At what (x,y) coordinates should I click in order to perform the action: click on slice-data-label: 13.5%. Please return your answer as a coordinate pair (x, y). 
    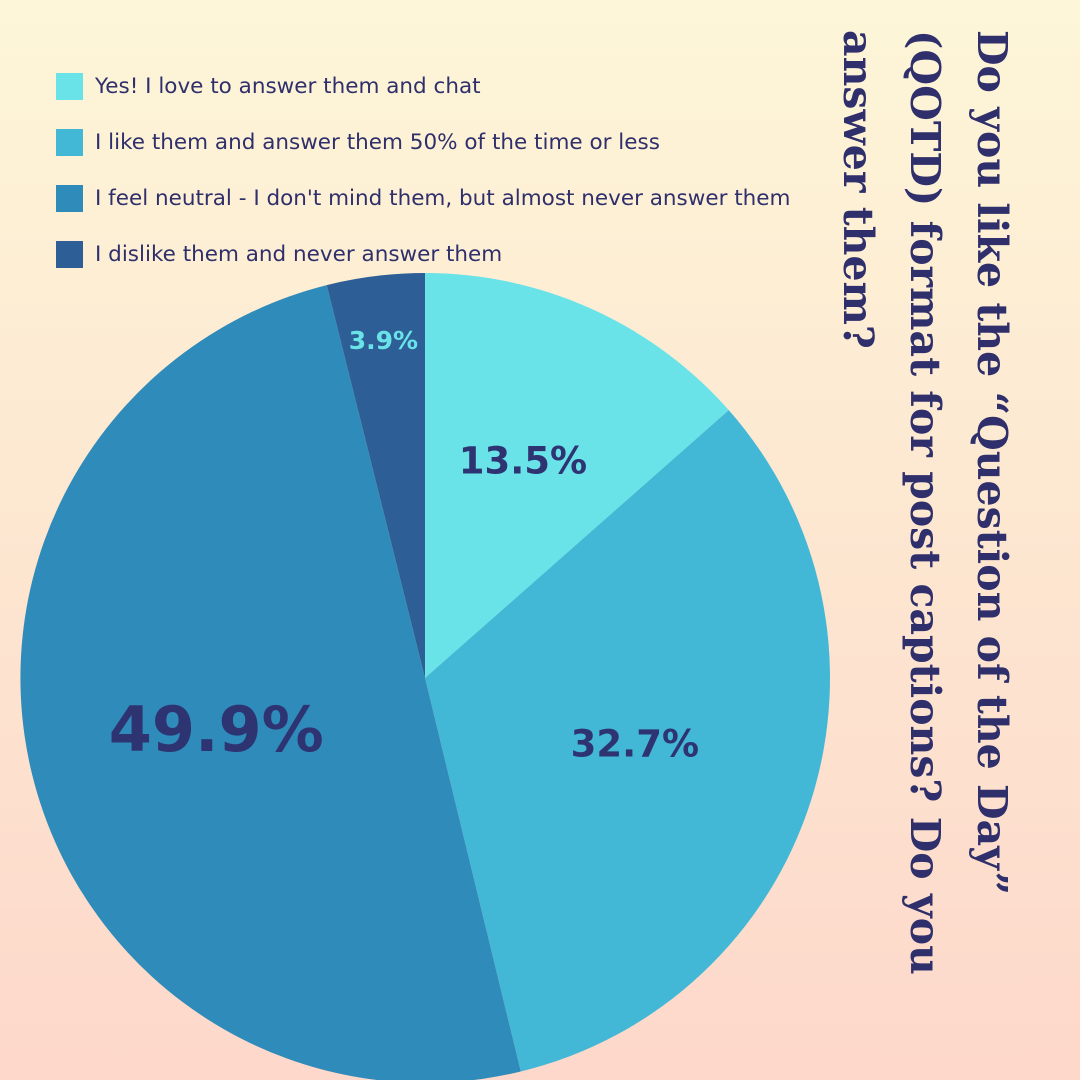
    Looking at the image, I should click on (523, 461).